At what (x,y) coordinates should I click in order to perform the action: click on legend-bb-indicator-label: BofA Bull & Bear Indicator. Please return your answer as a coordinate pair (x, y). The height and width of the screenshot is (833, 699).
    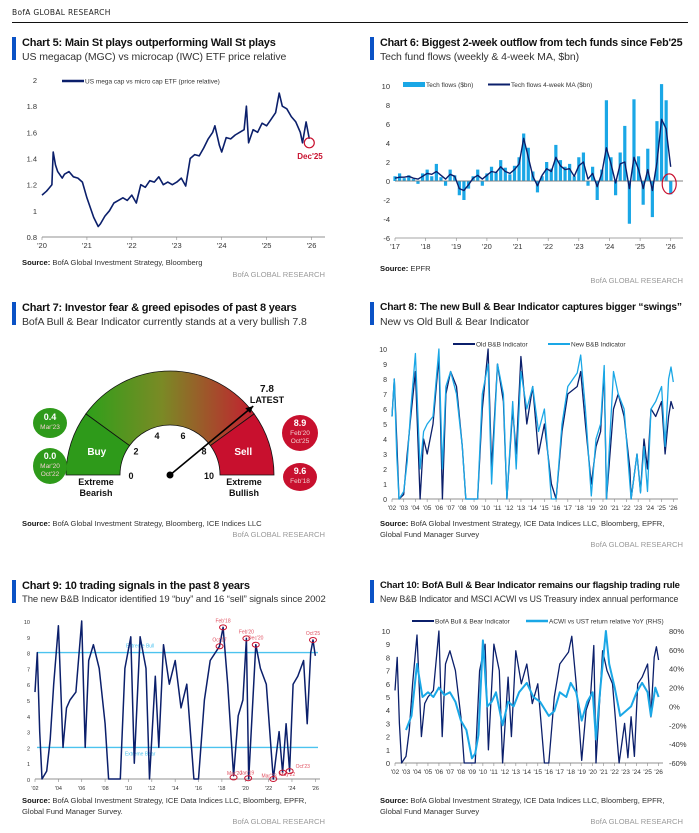
    Looking at the image, I should click on (473, 622).